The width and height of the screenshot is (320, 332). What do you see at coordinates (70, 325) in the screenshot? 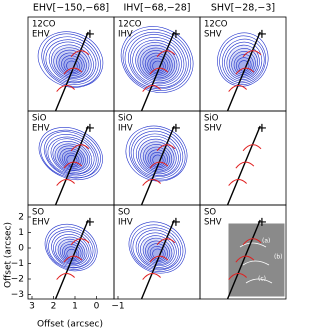
I see `x-axis-label: Offset (arcsec)` at bounding box center [70, 325].